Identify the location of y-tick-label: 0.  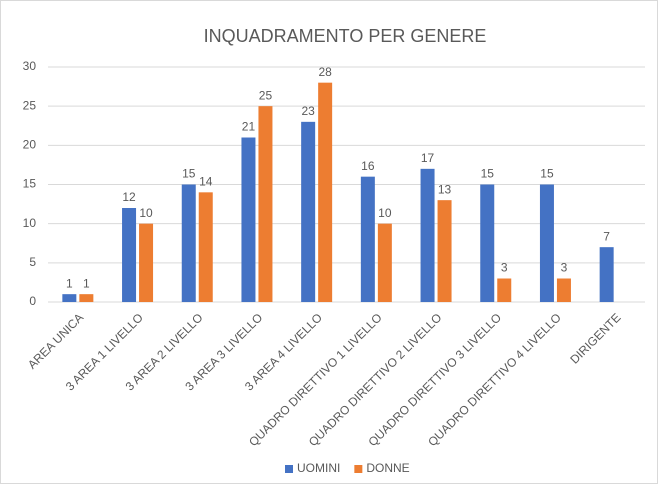
(32, 301).